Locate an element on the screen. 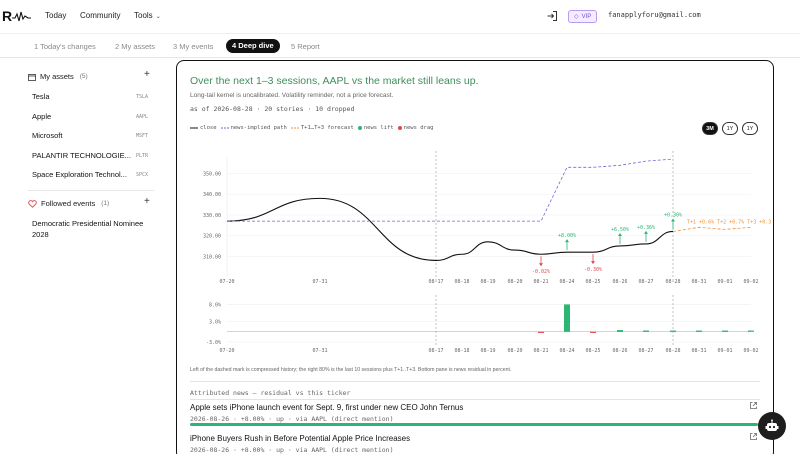 The height and width of the screenshot is (454, 800). residual-x-tick: 09-01 is located at coordinates (724, 351).